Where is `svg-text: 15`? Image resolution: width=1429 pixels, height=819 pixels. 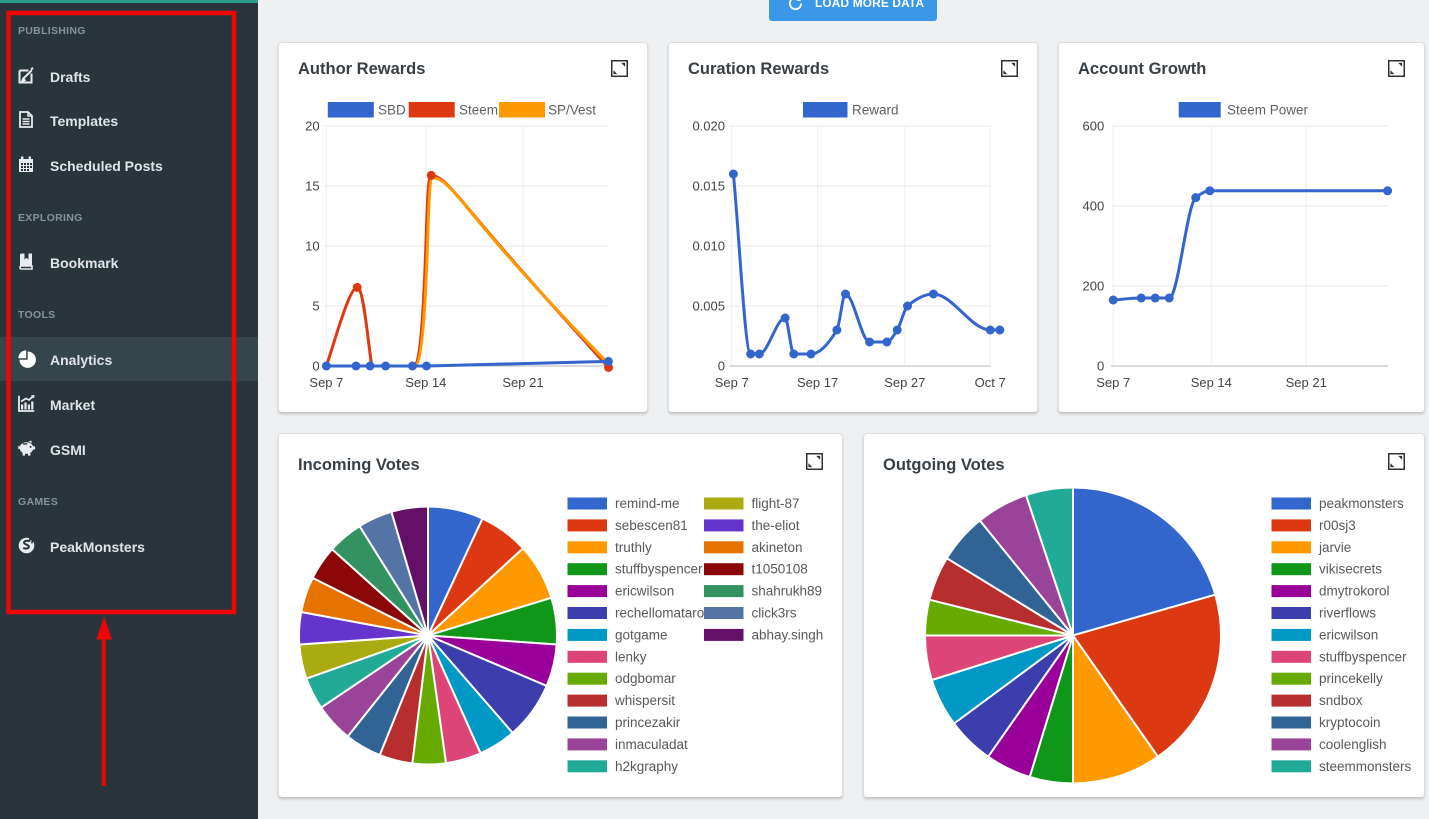
svg-text: 15 is located at coordinates (312, 186).